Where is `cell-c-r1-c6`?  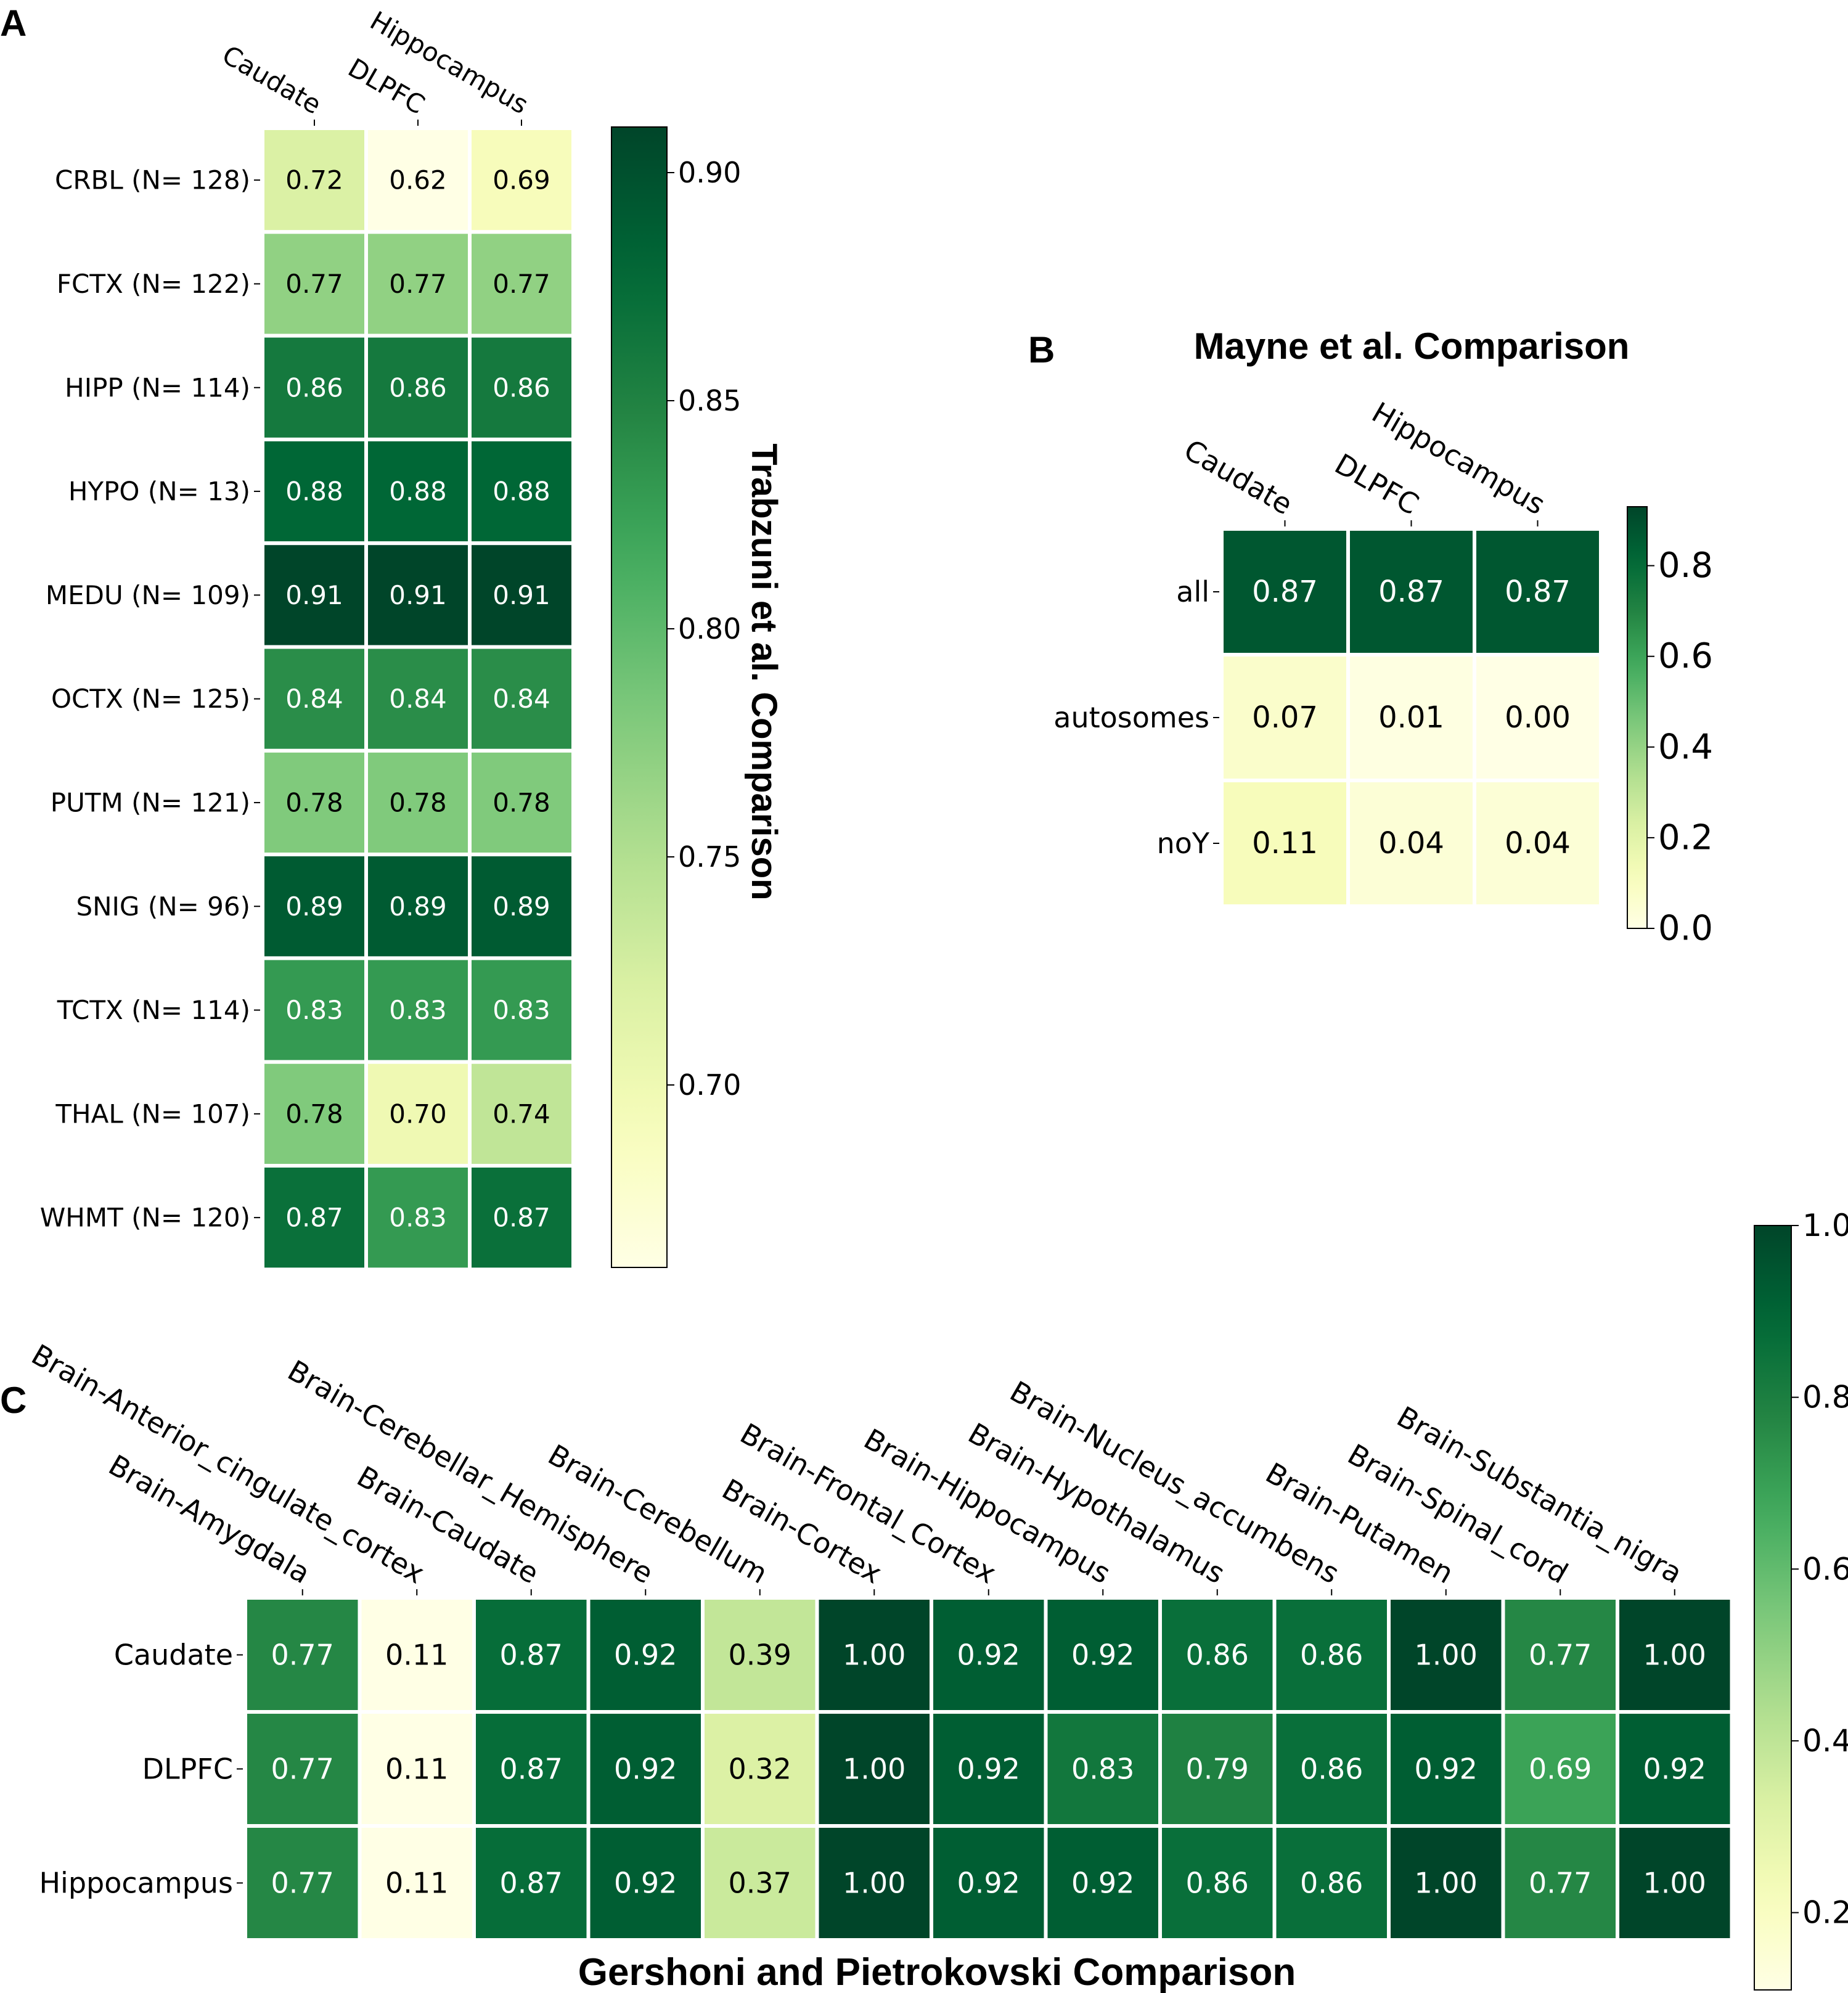 cell-c-r1-c6 is located at coordinates (989, 1769).